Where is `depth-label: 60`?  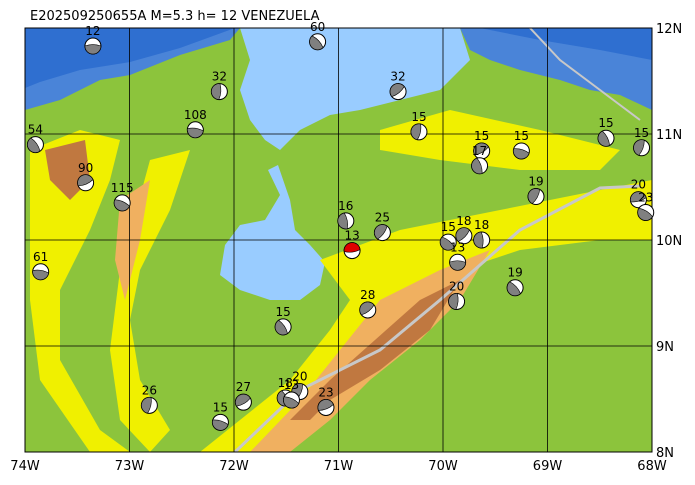
depth-label: 60 is located at coordinates (317, 27).